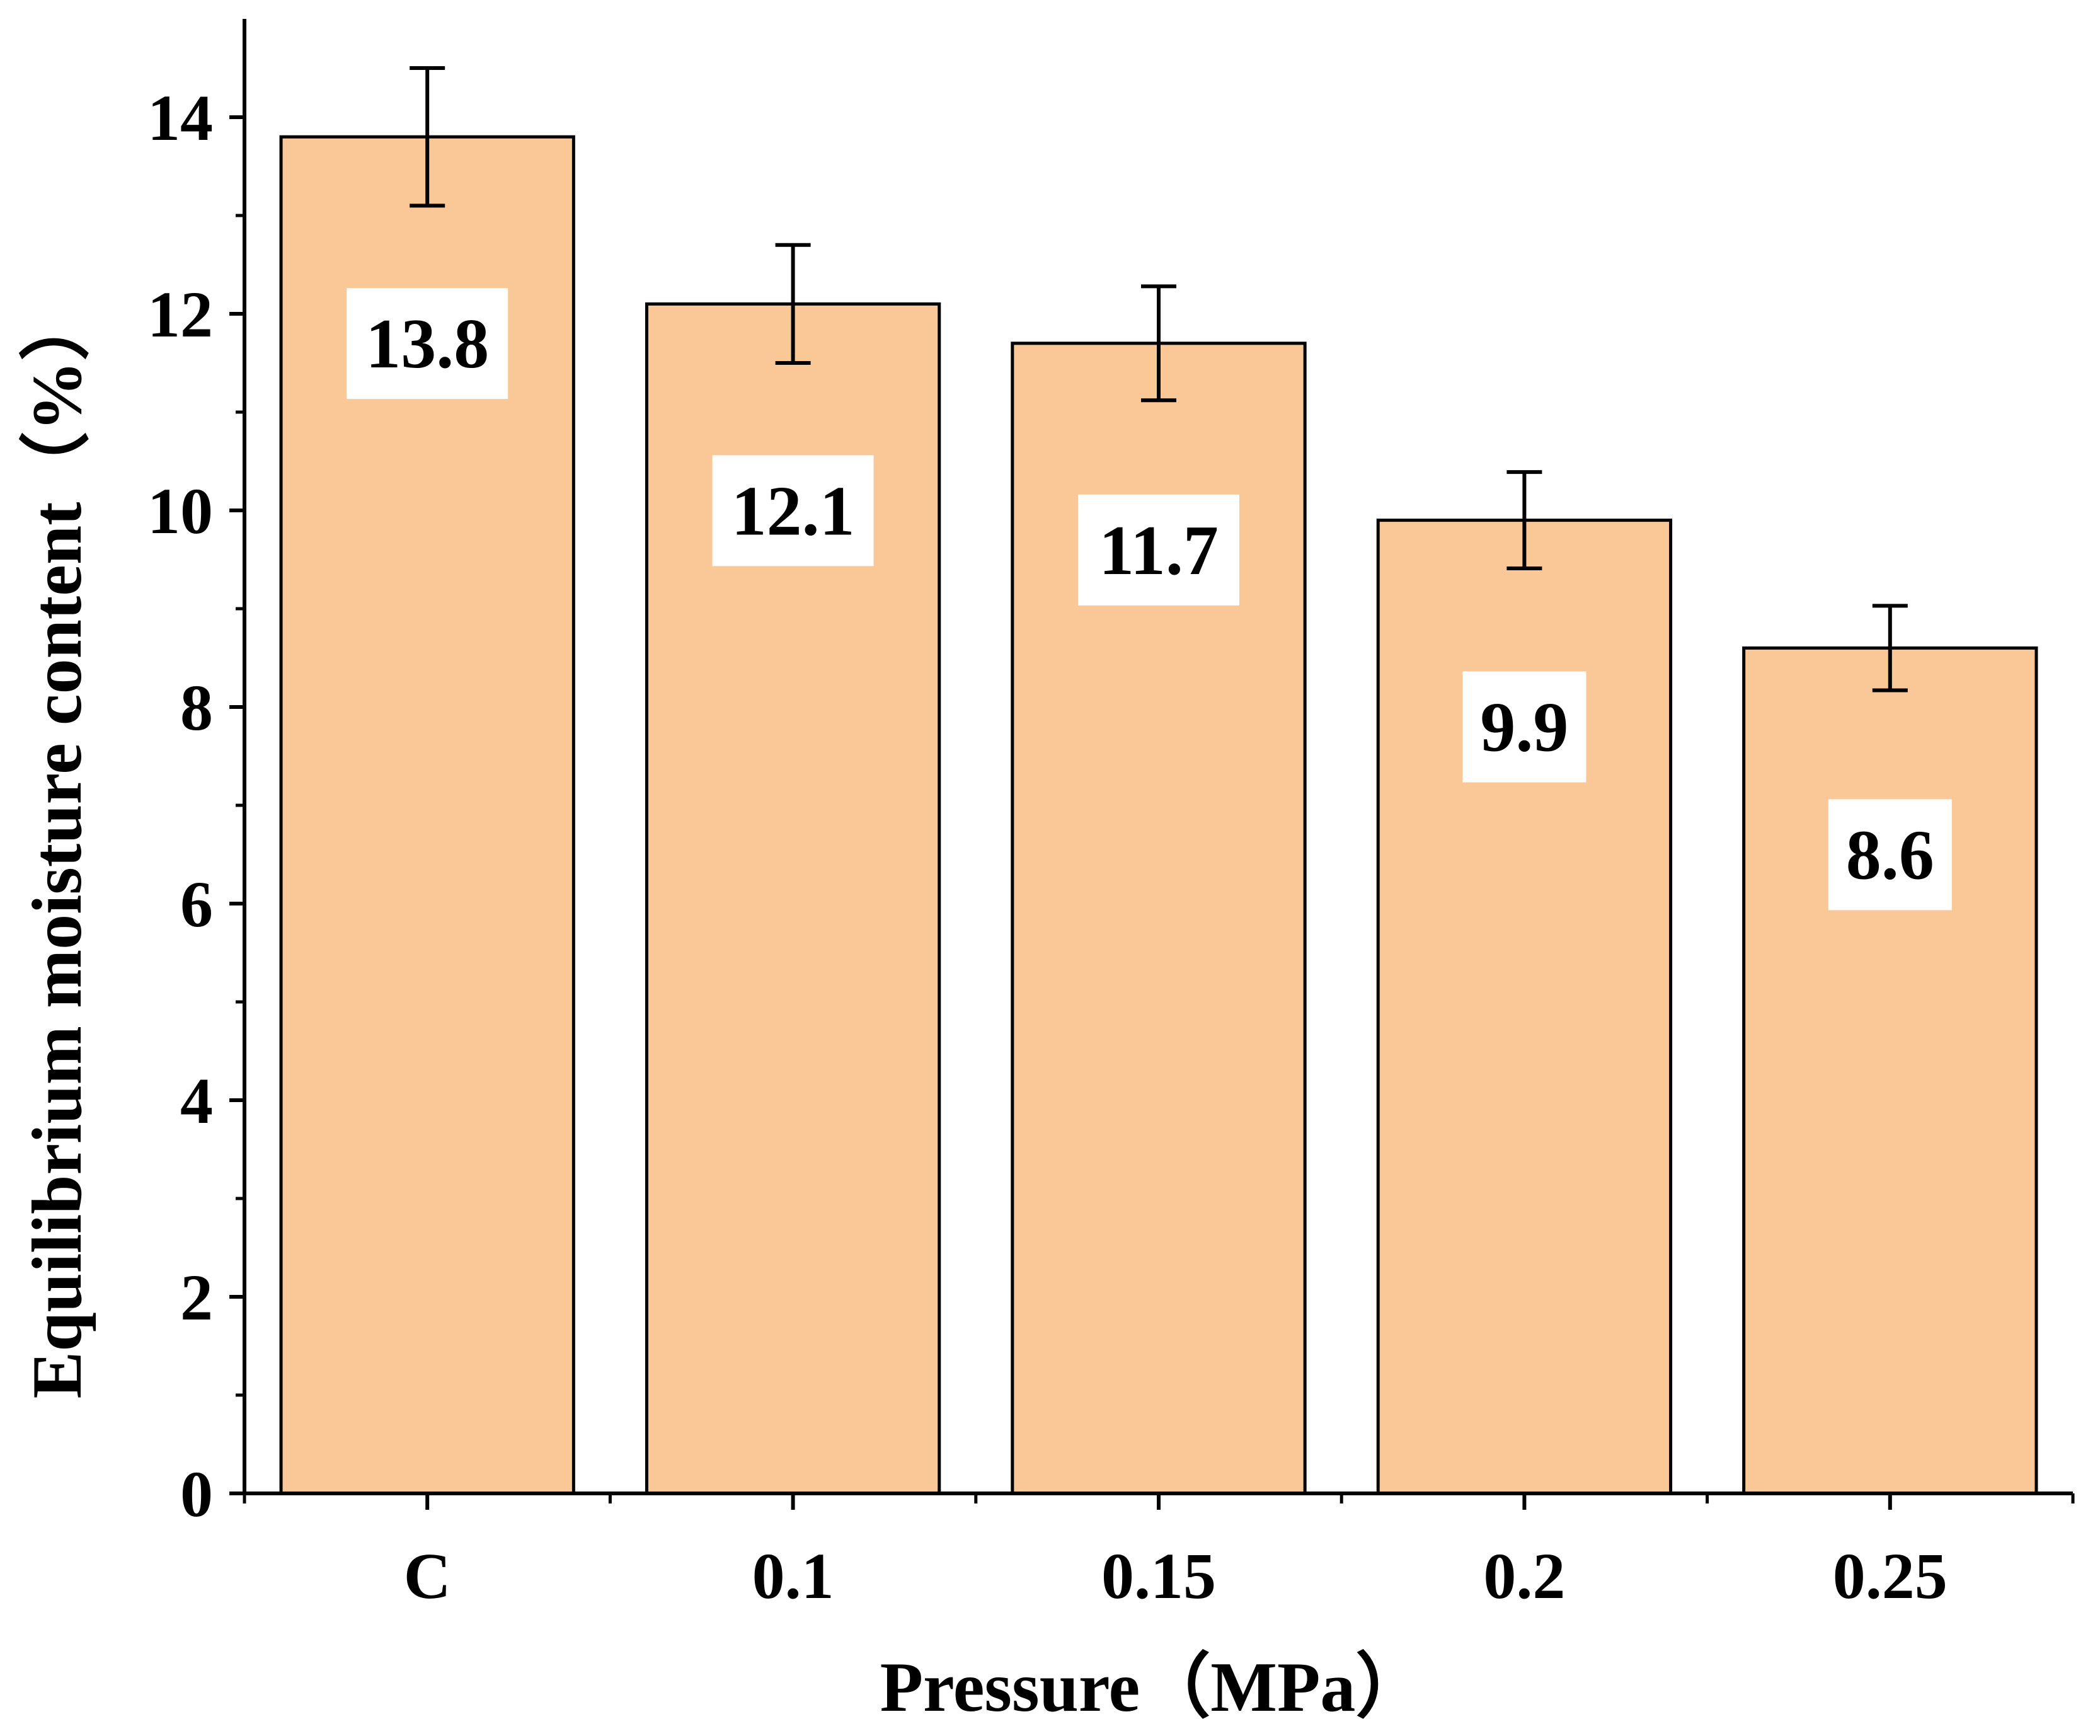  Describe the element at coordinates (1524, 1576) in the screenshot. I see `x-tick-label-3: 0.2` at that location.